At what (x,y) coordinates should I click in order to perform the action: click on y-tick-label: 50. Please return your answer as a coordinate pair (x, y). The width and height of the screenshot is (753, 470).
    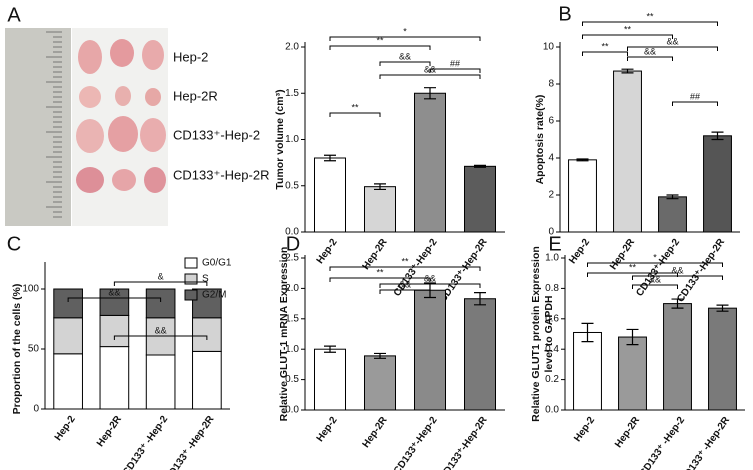
    Looking at the image, I should click on (34, 349).